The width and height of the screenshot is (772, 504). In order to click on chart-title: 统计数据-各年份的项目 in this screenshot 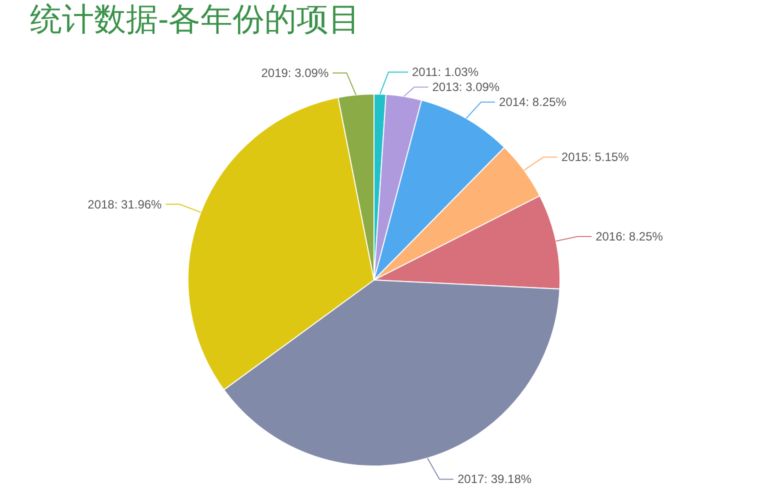, I will do `click(195, 19)`.